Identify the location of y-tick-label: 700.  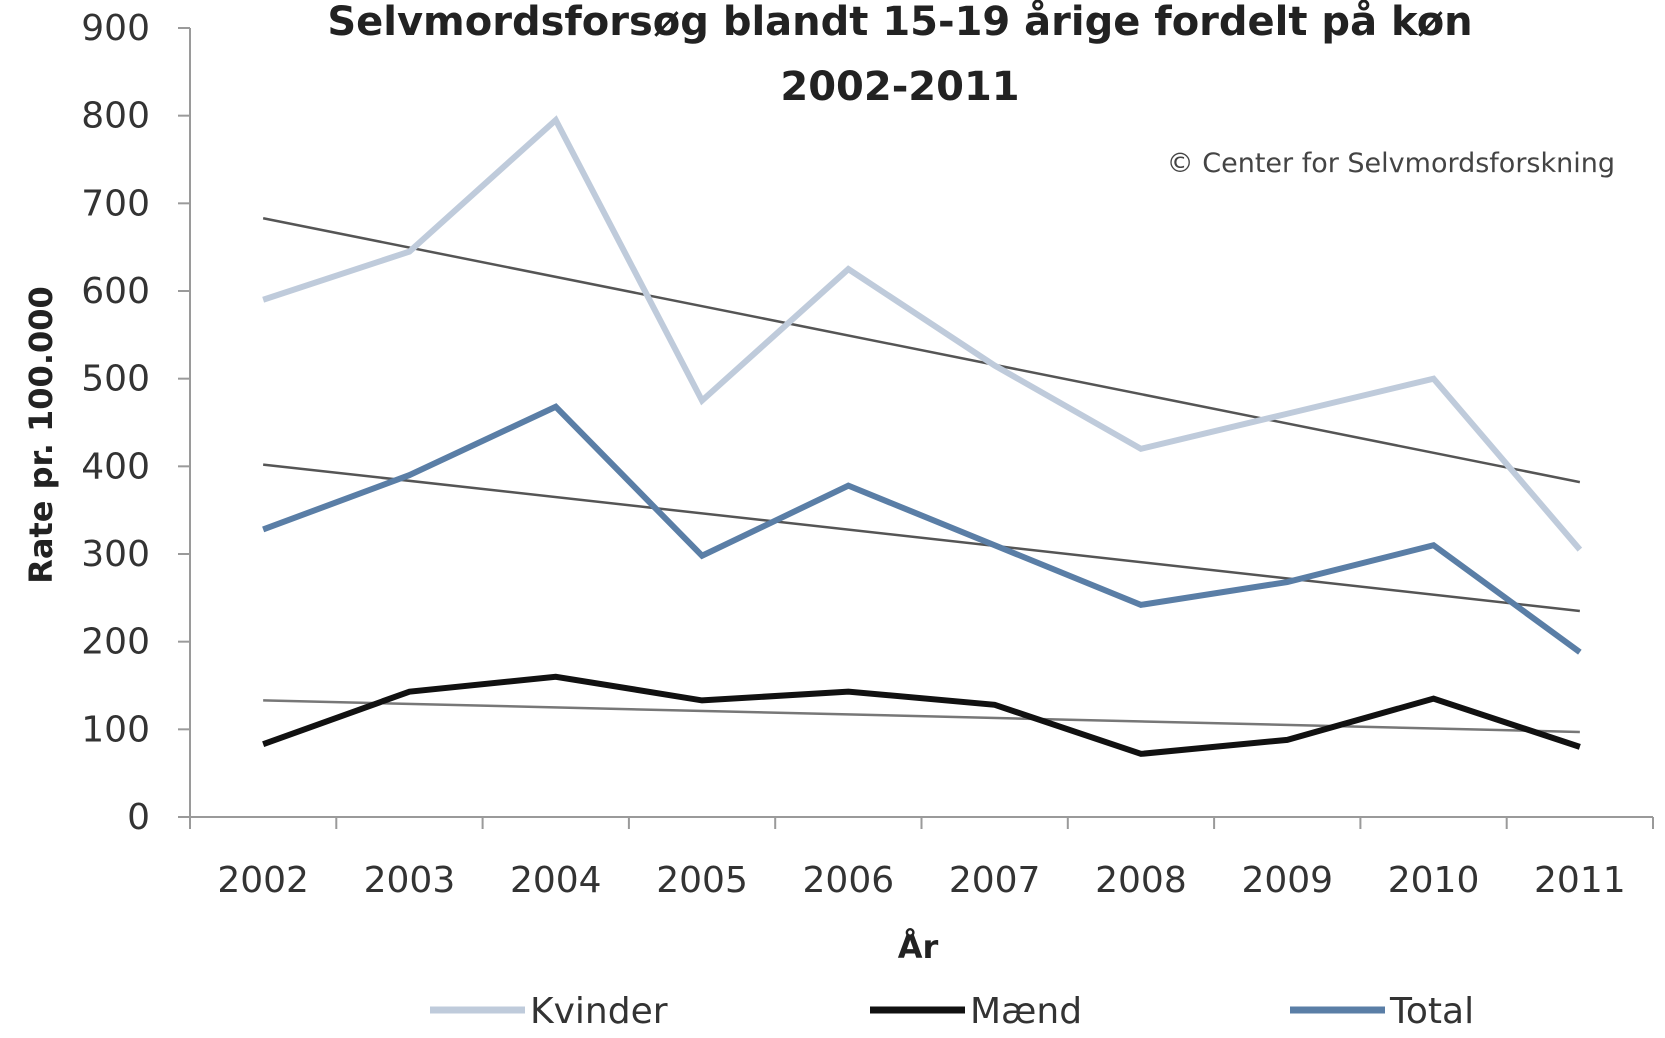
(115, 203).